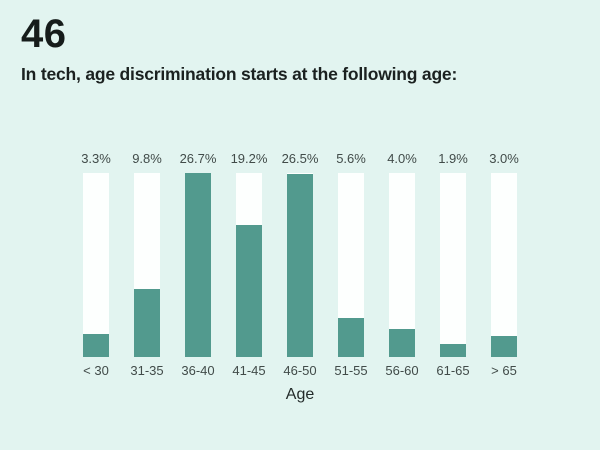 The height and width of the screenshot is (450, 600). I want to click on bar-column: 26.5% 46-50, so click(300, 265).